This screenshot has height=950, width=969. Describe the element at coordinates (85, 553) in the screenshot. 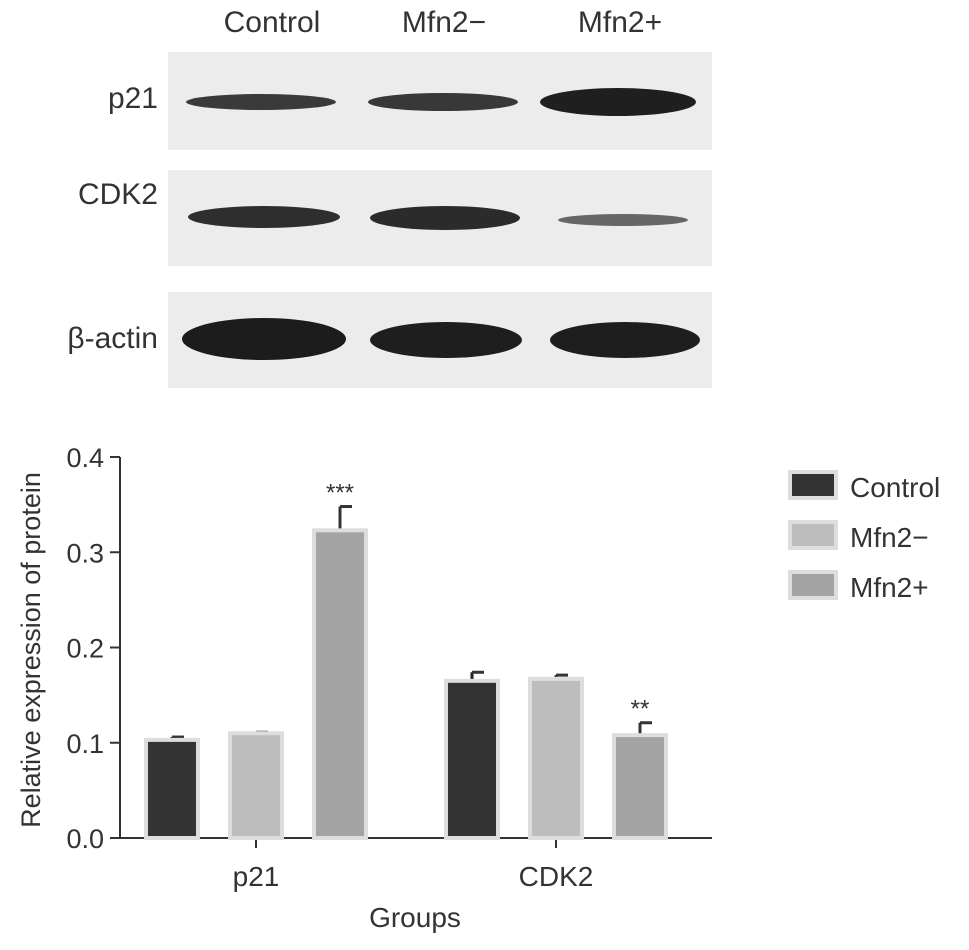

I see `y-tick-label: 0.3` at that location.